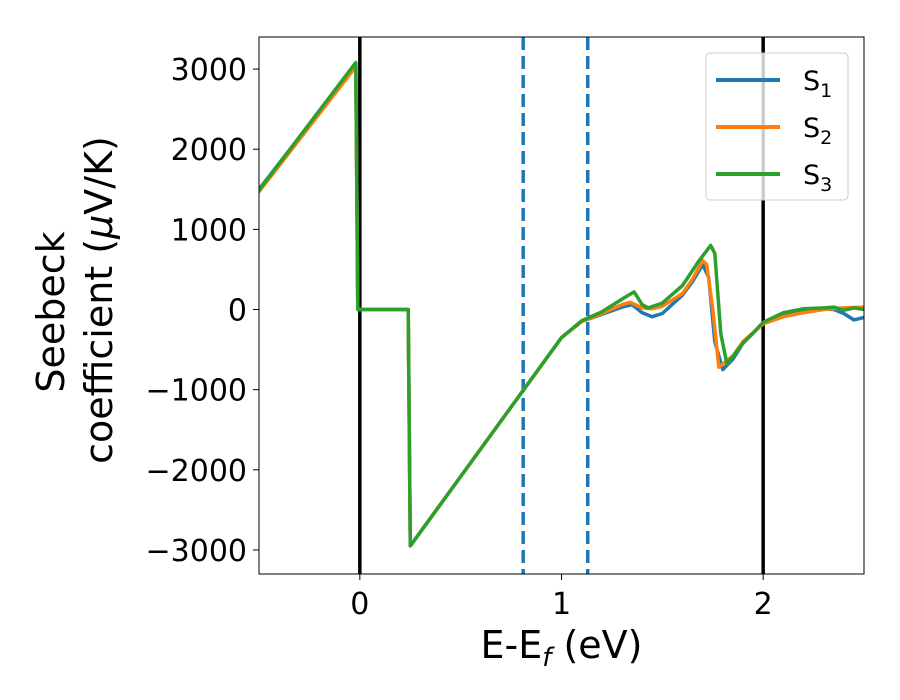 Image resolution: width=900 pixels, height=700 pixels. I want to click on legend-label-2: S2, so click(817, 131).